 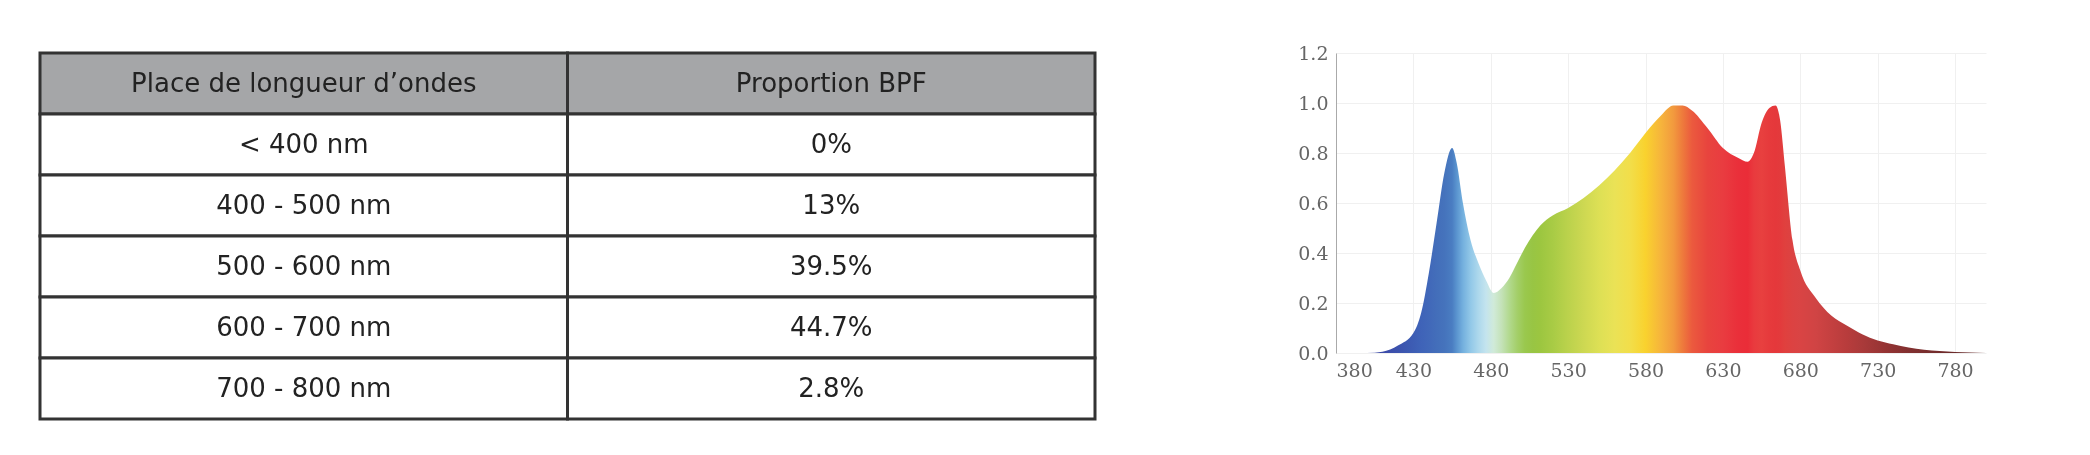 What do you see at coordinates (831, 326) in the screenshot?
I see `text: 44.7%` at bounding box center [831, 326].